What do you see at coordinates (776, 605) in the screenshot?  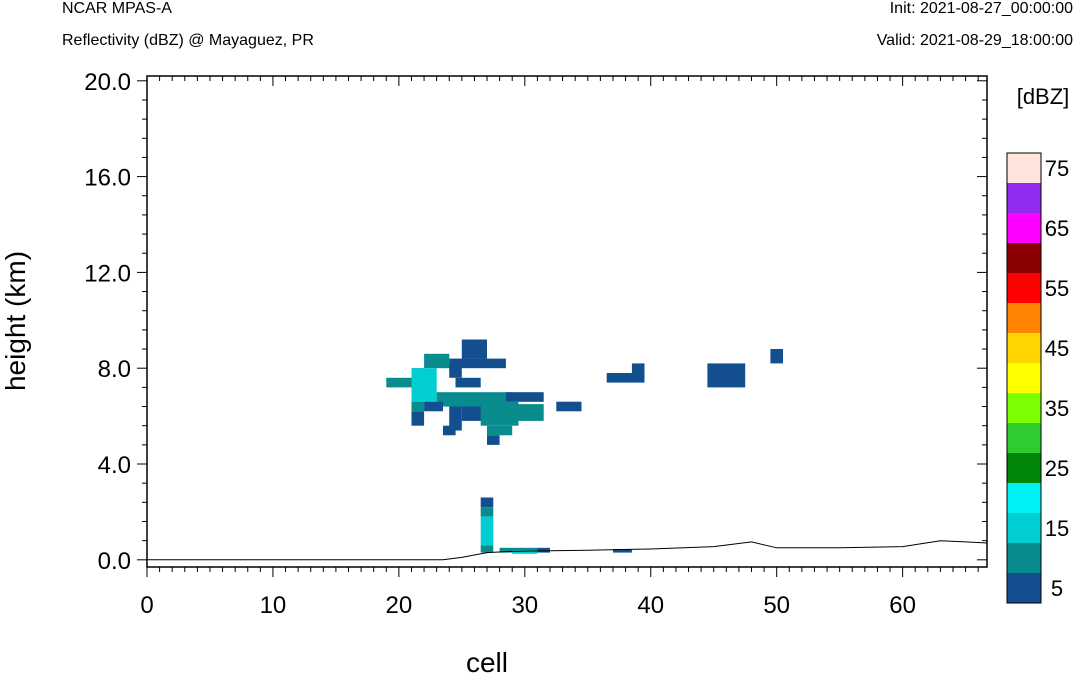 I see `x-tick-label: 50` at bounding box center [776, 605].